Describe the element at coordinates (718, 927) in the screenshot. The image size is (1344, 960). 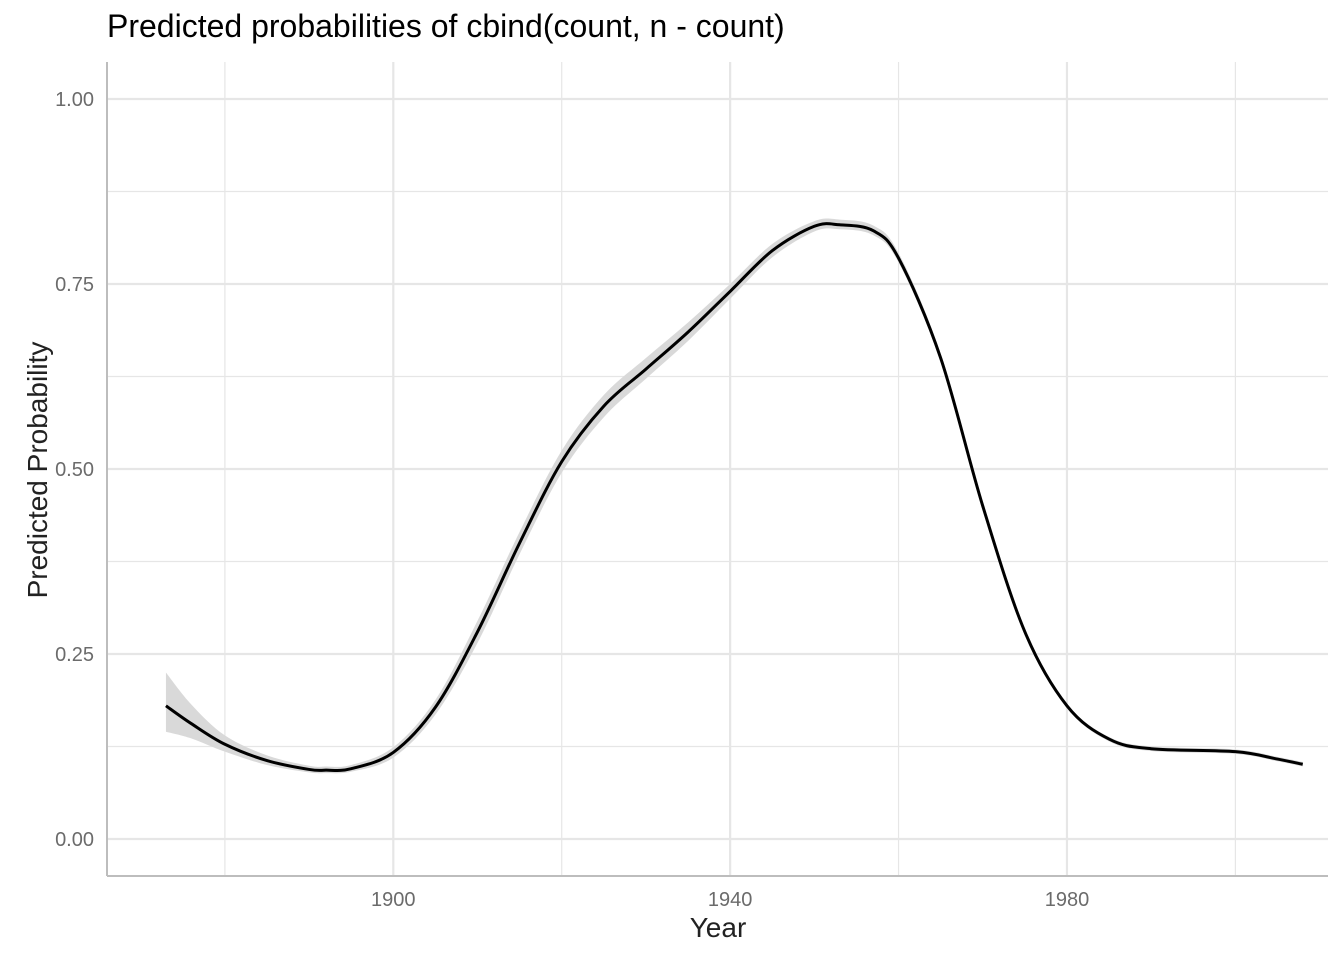
I see `x-axis-title: Year` at that location.